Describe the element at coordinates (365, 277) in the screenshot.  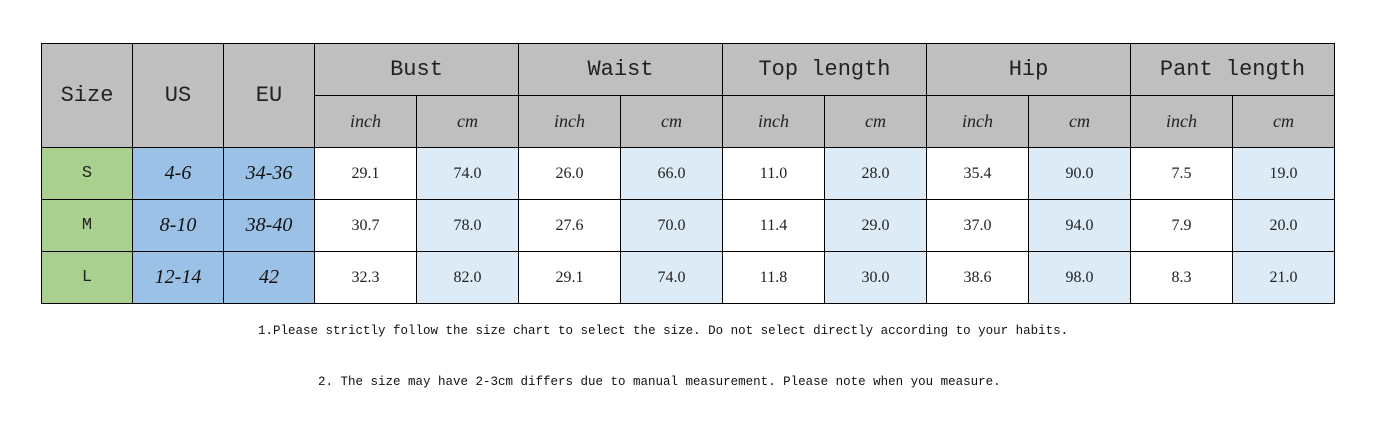
I see `inch-value-cell: 32.3` at that location.